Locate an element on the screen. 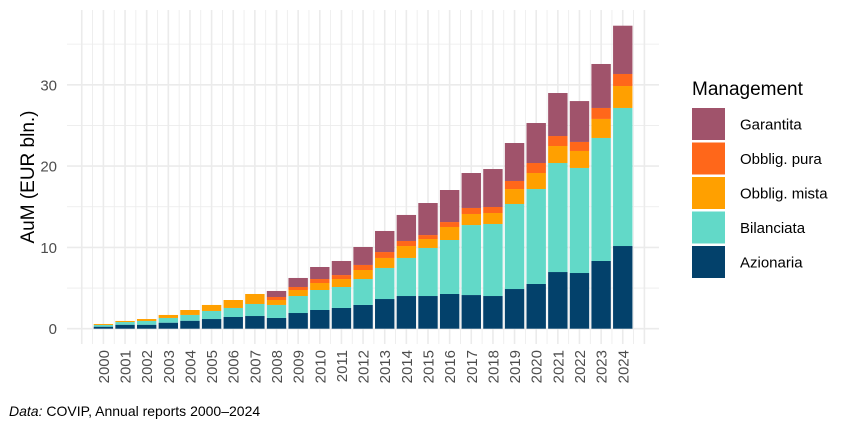  bar-bilanciata-2002 is located at coordinates (146, 322).